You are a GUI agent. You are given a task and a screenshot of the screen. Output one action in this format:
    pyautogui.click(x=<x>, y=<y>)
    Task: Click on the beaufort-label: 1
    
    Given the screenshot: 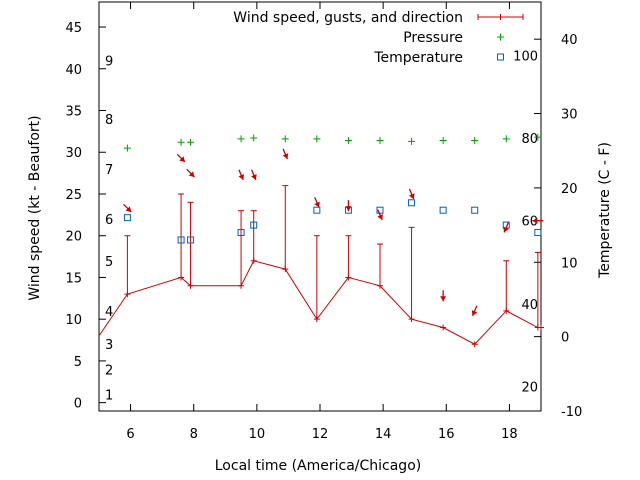 What is the action you would take?
    pyautogui.click(x=109, y=395)
    